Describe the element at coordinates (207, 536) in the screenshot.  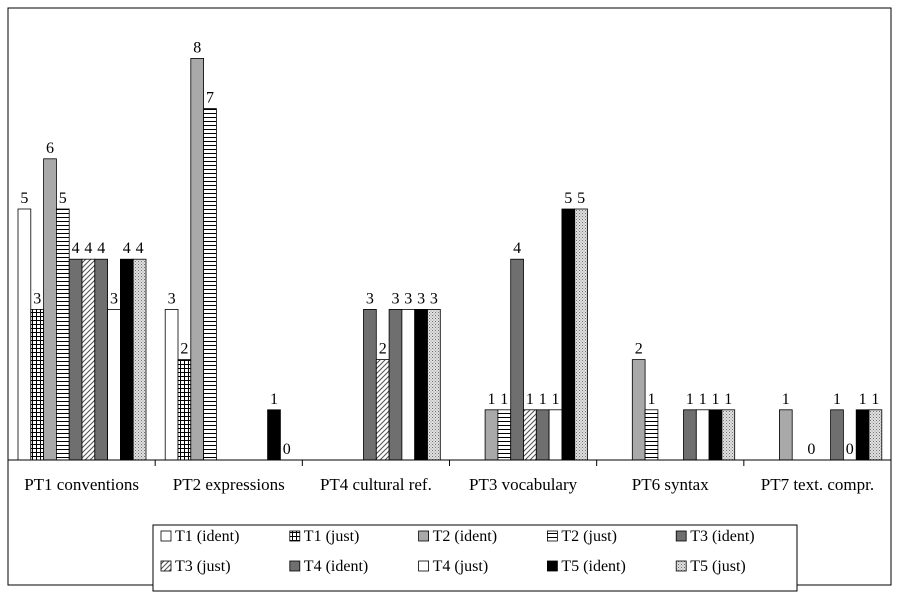
I see `legend-label: T1 (ident)` at that location.